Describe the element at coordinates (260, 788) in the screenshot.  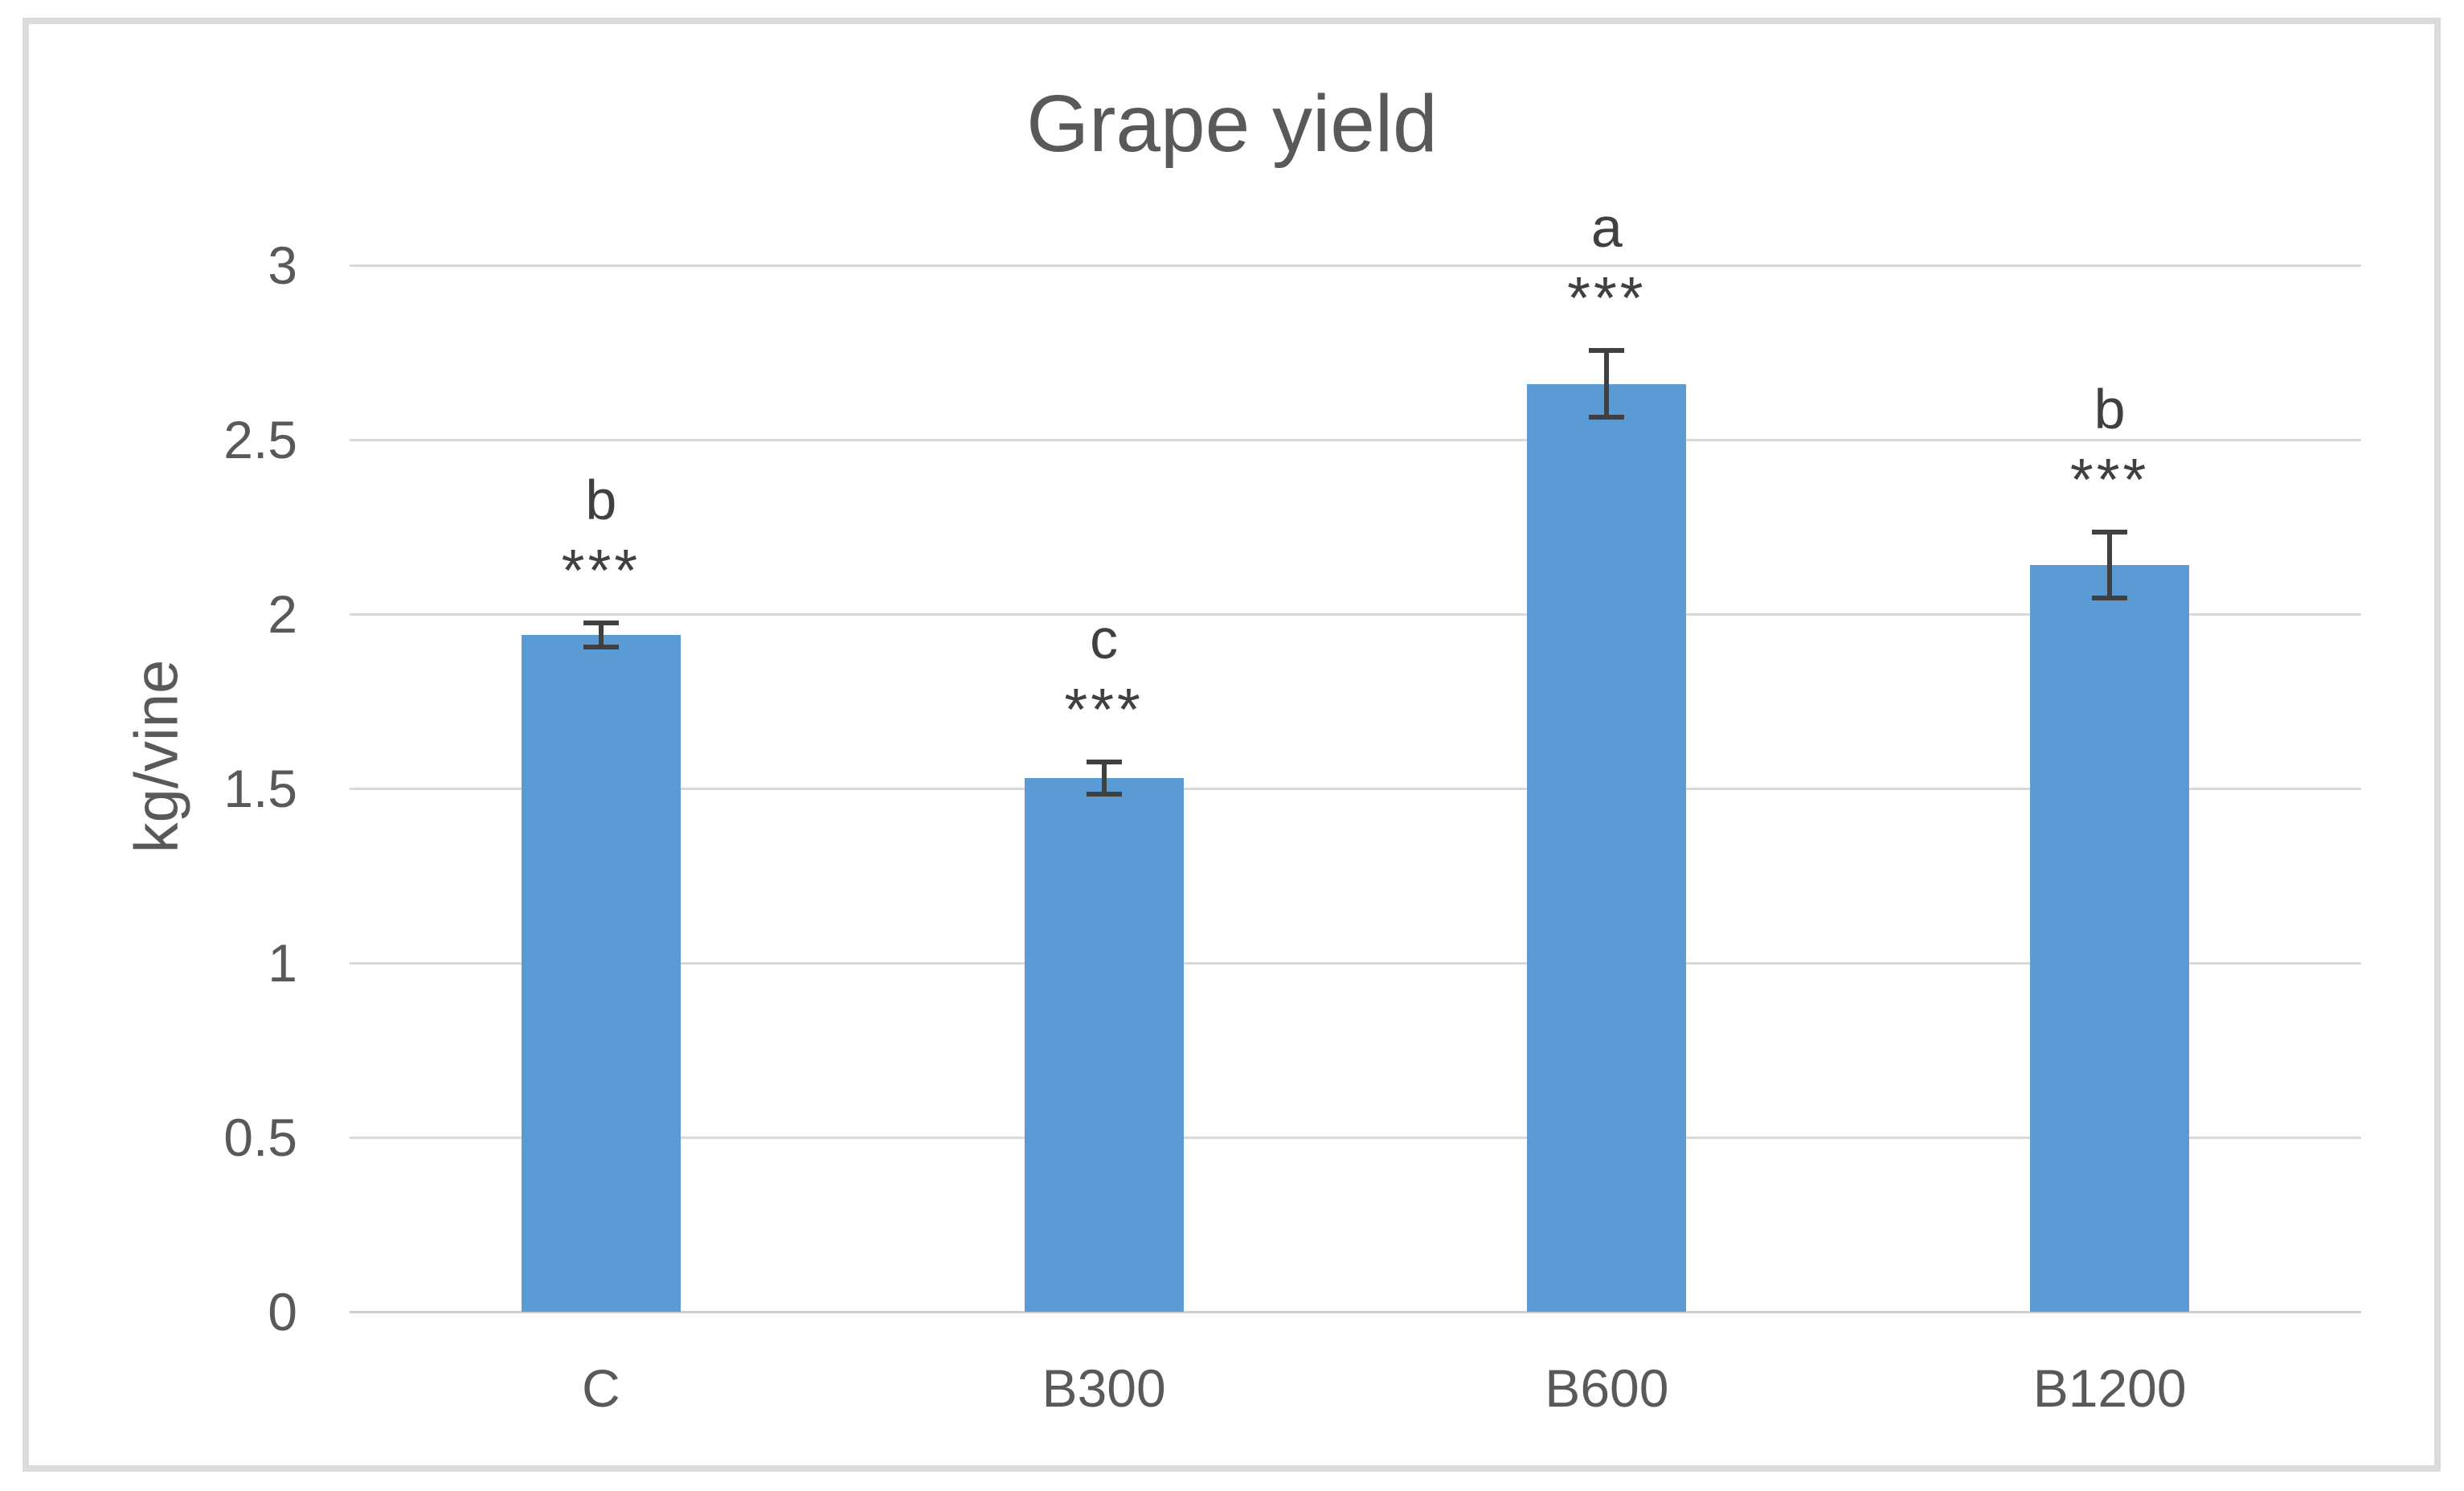
I see `y-tick-label-1.5: 1.5` at that location.